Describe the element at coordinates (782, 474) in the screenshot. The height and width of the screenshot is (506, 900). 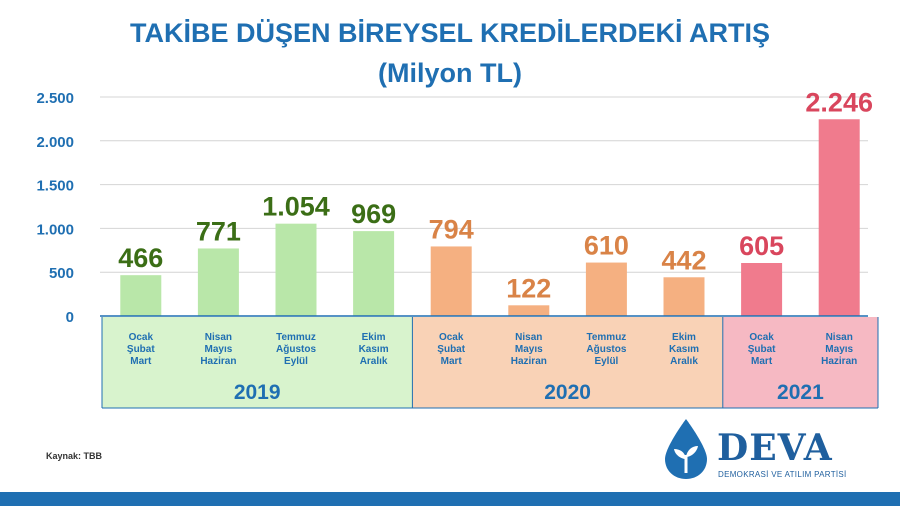
I see `logo-tagline: DEMOKRASİ VE ATILIM PARTİSİ` at that location.